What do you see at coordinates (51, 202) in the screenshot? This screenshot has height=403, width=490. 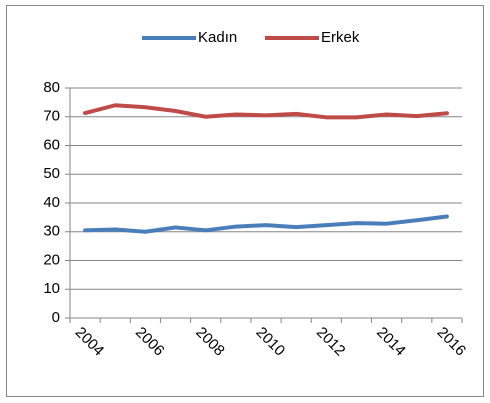 I see `y-tick-label: 40` at bounding box center [51, 202].